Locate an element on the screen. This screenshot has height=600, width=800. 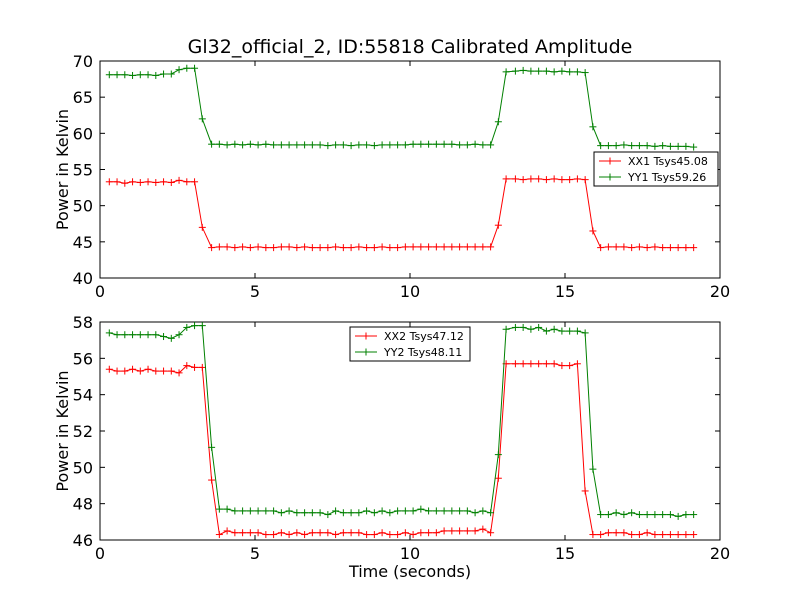
y-tick-label: 58 is located at coordinates (83, 322).